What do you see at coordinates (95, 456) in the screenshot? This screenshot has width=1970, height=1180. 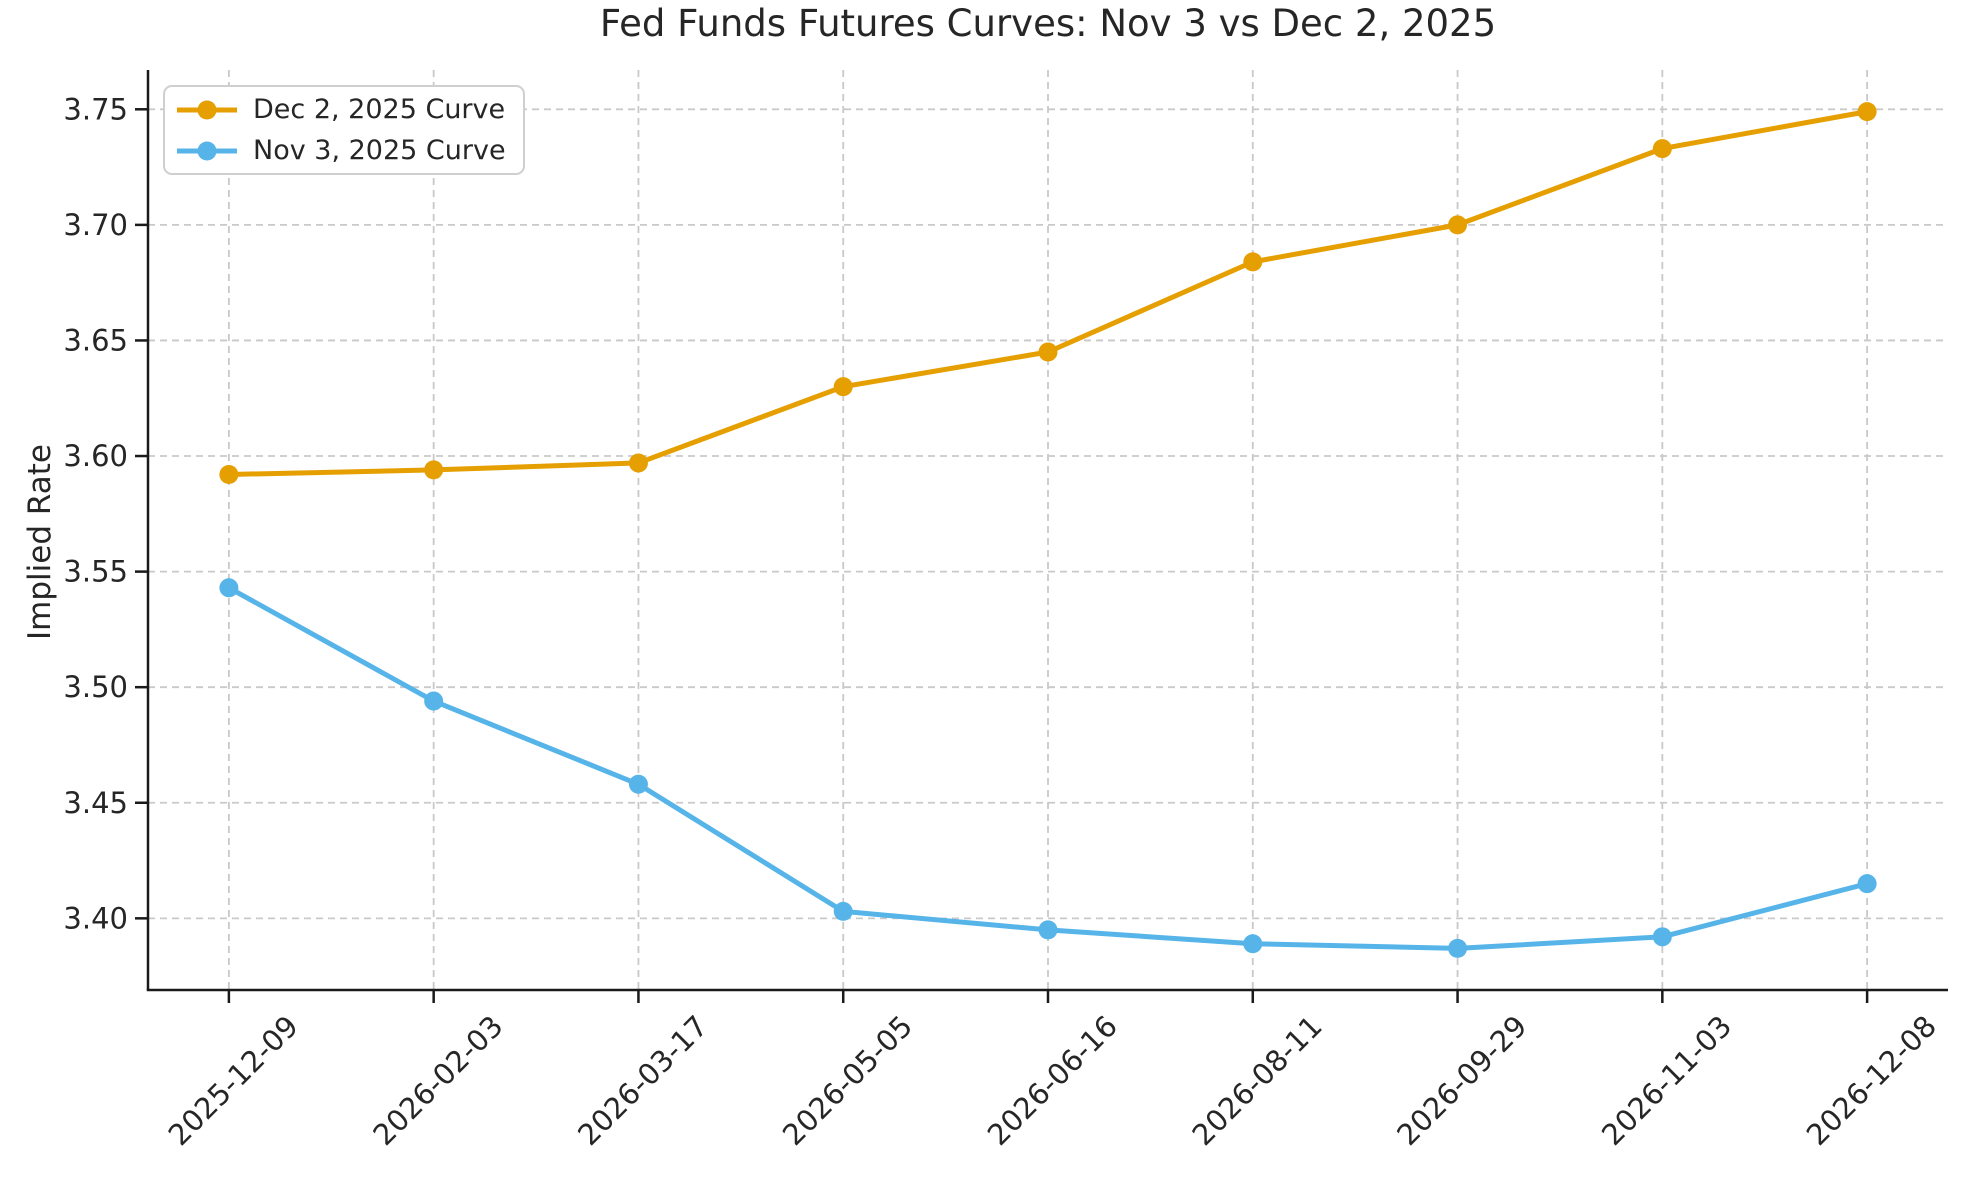 I see `y-tick-label: 3.60` at bounding box center [95, 456].